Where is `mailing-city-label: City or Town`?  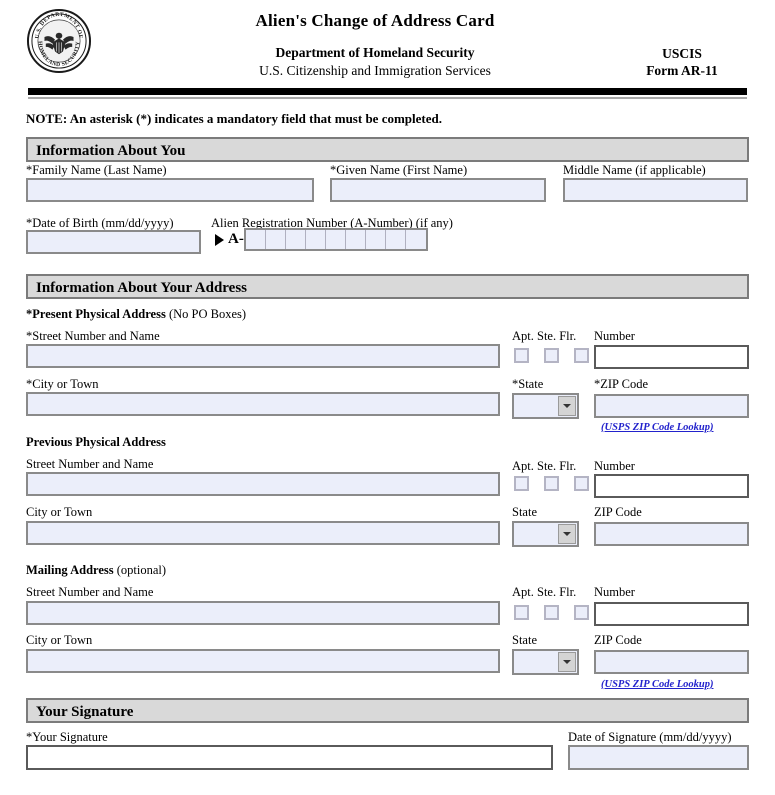
mailing-city-label: City or Town is located at coordinates (59, 640).